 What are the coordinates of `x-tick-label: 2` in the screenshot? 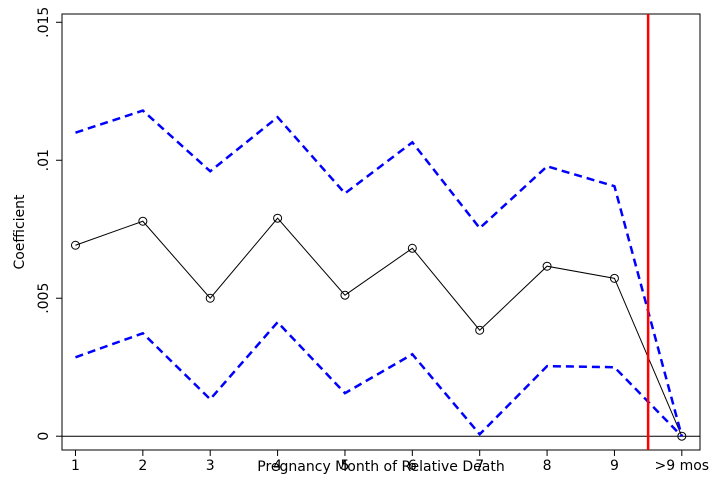 It's located at (142, 466).